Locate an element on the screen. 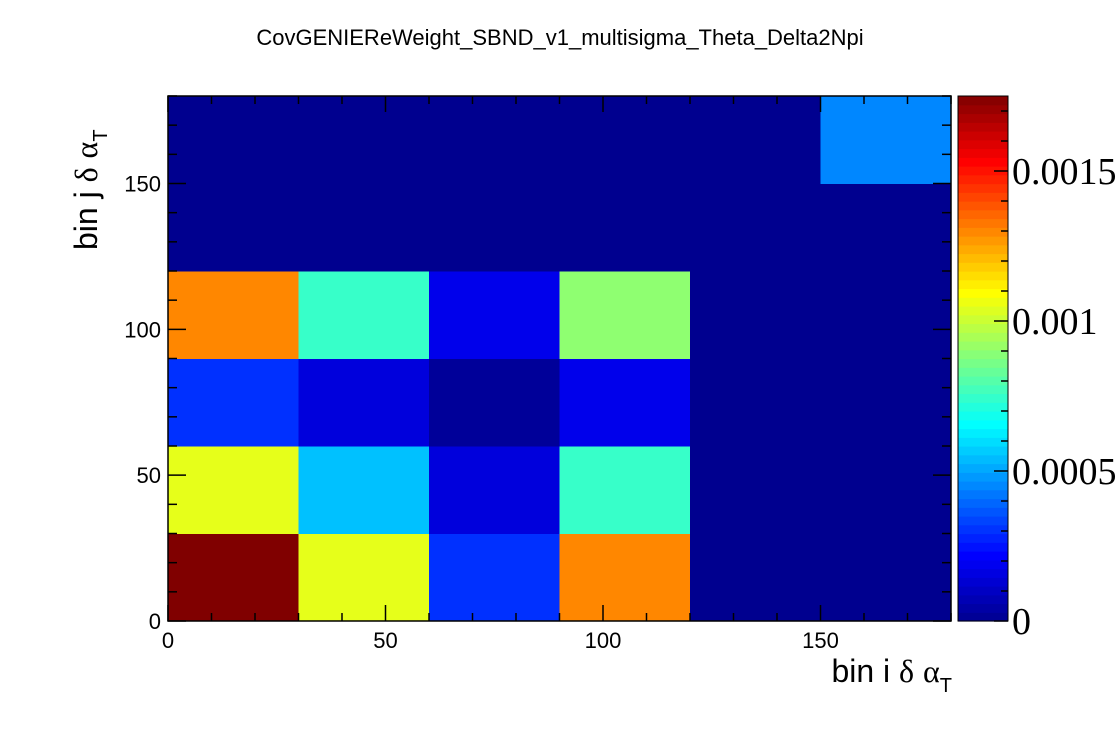  y-axis-label: bin j δ αT is located at coordinates (90, 189).